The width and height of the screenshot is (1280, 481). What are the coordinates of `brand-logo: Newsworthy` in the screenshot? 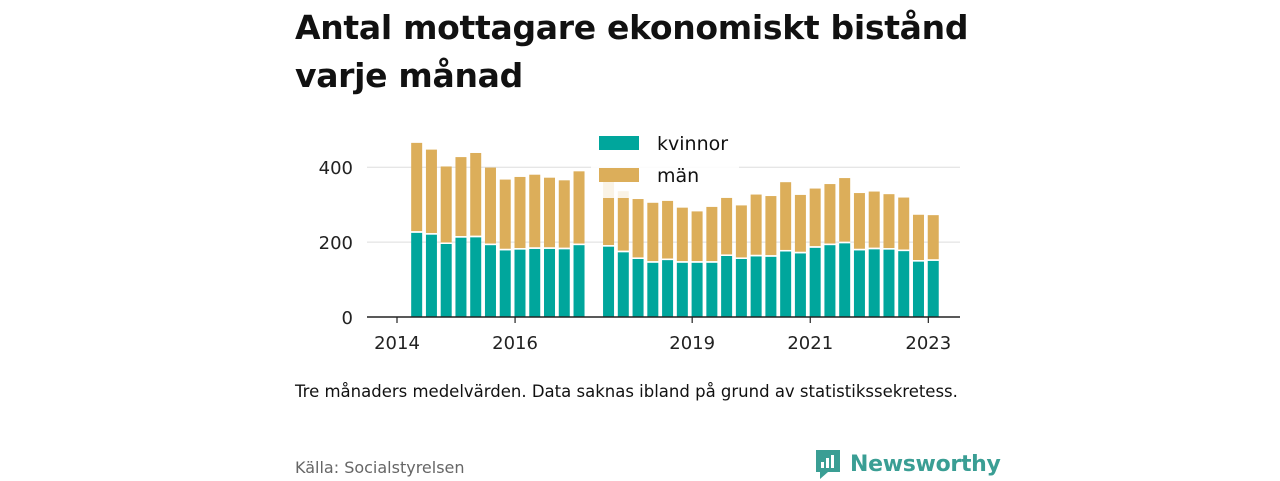 It's located at (907, 464).